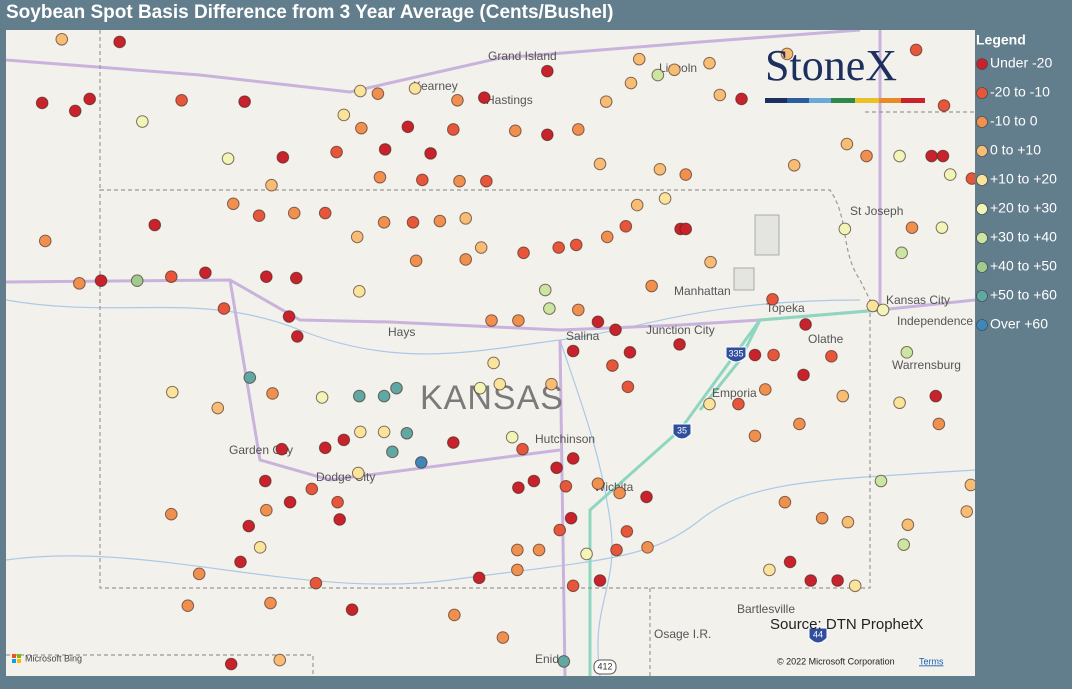 Image resolution: width=1072 pixels, height=689 pixels. I want to click on source-note: Source: DTN ProphetX, so click(846, 624).